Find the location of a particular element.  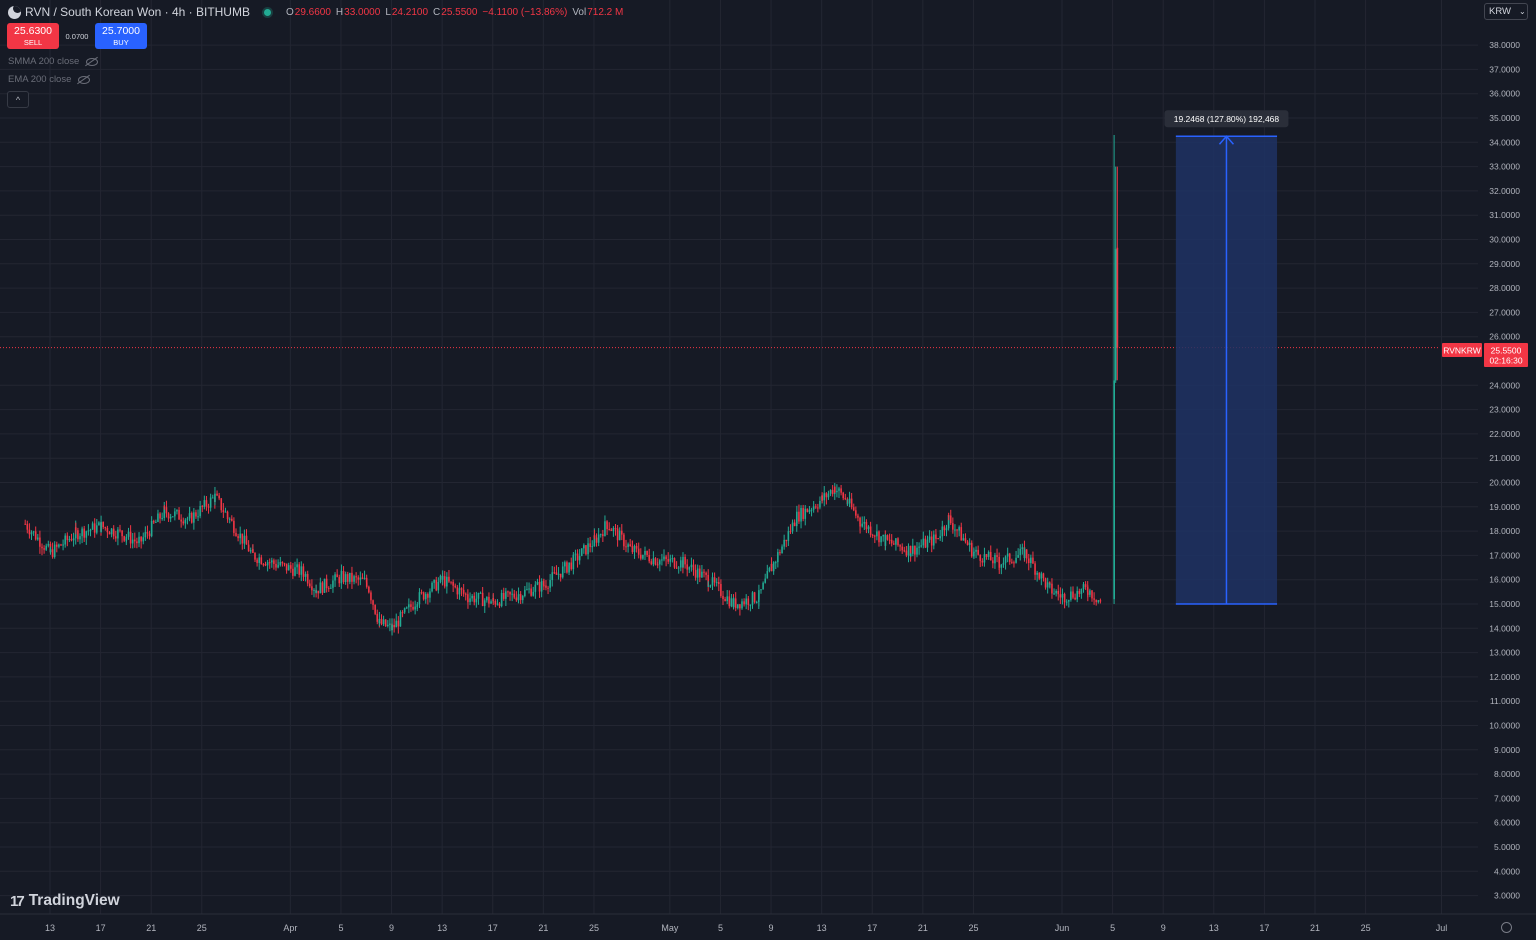

market-status-icon is located at coordinates (267, 12).